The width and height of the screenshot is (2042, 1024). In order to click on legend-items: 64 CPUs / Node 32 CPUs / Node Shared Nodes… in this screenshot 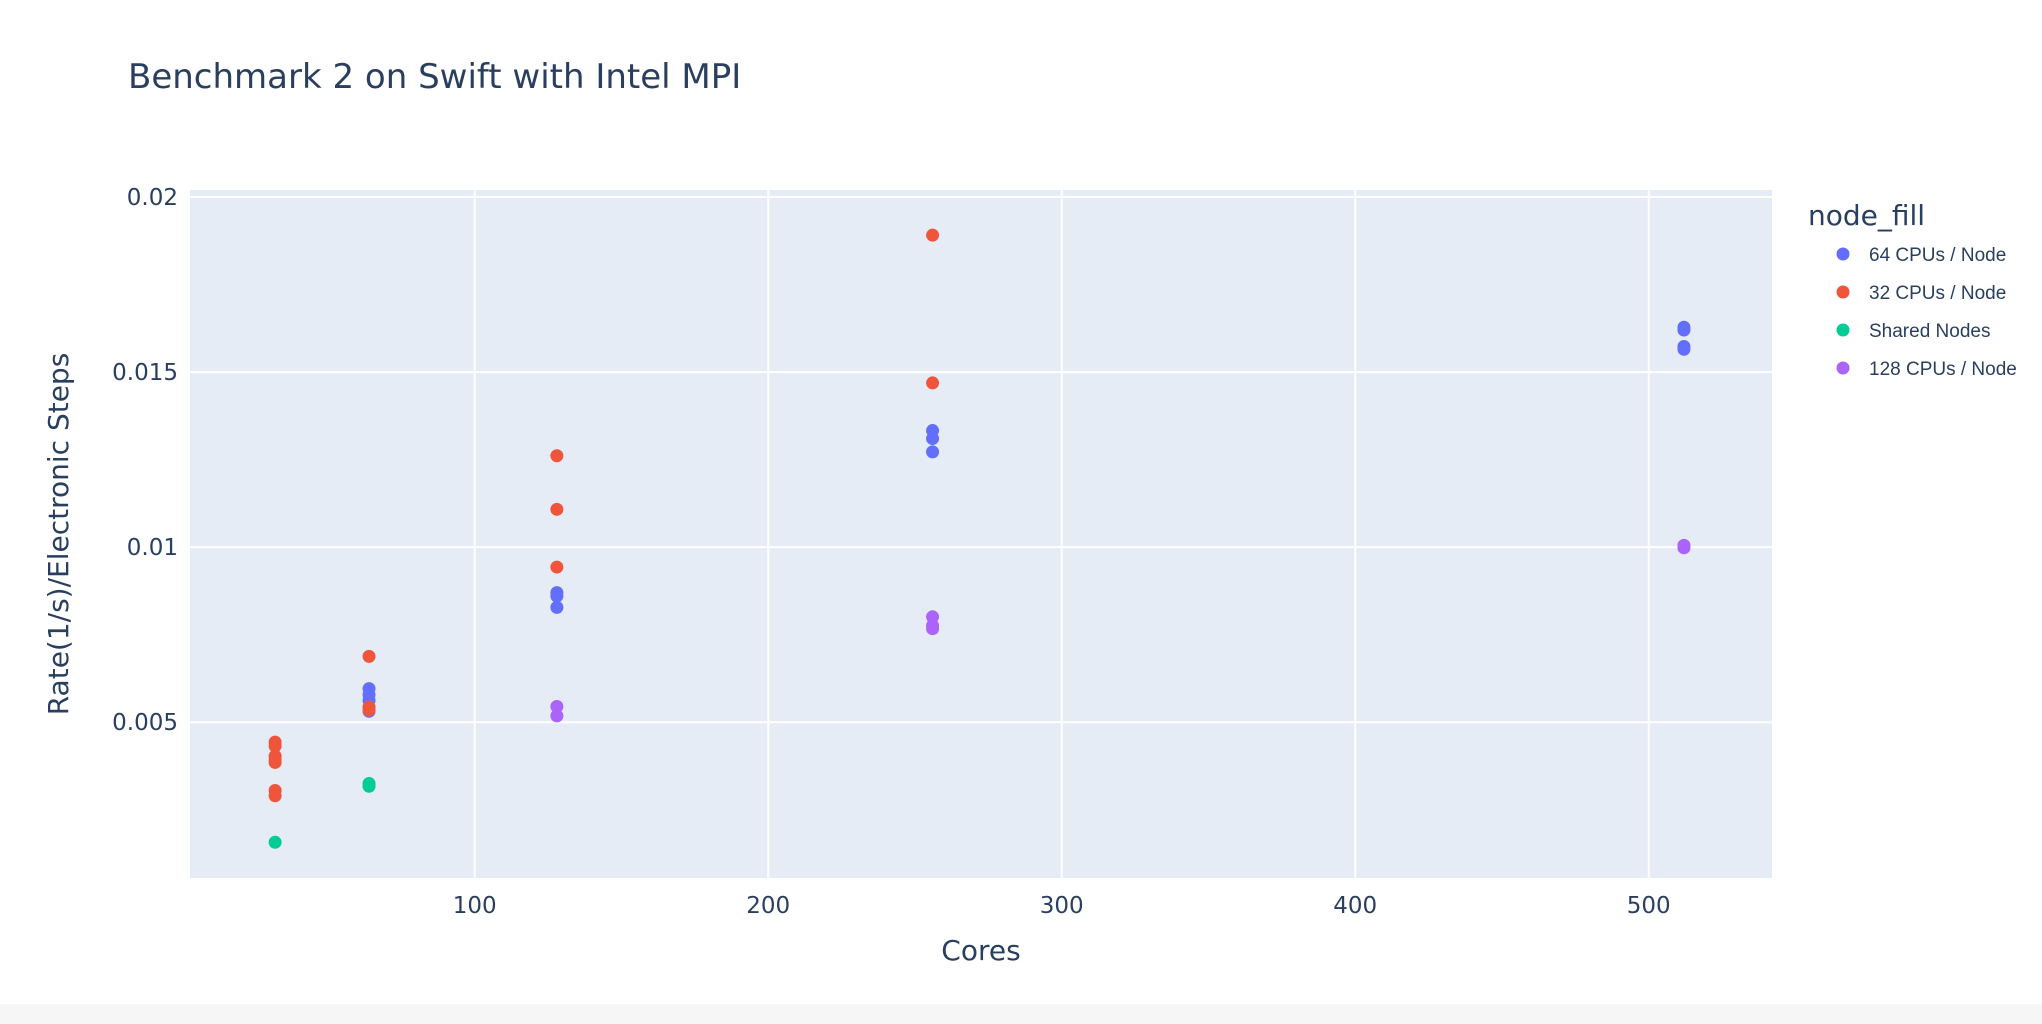, I will do `click(1926, 312)`.